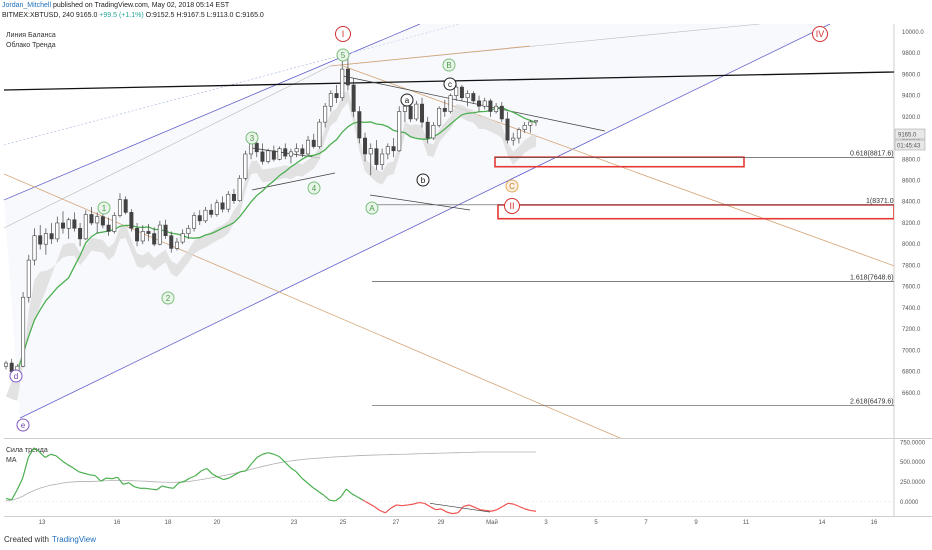 Image resolution: width=932 pixels, height=550 pixels. I want to click on indicator-ma: MA, so click(11, 460).